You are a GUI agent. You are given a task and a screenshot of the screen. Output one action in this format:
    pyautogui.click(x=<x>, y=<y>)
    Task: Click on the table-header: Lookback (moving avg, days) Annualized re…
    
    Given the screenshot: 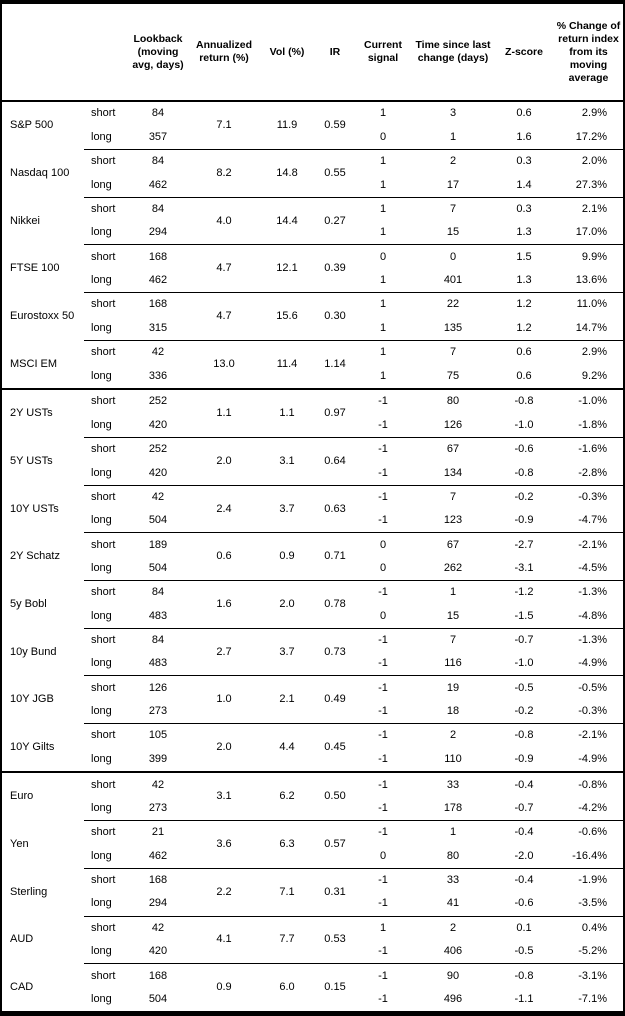 What is the action you would take?
    pyautogui.click(x=312, y=53)
    